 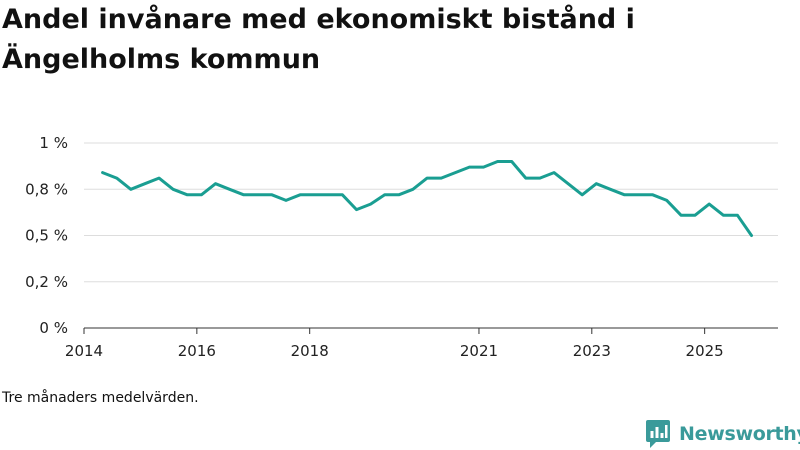 What do you see at coordinates (394, 351) in the screenshot?
I see `x-axis-labels: 2014 2016 2018 2021 2023 2025` at bounding box center [394, 351].